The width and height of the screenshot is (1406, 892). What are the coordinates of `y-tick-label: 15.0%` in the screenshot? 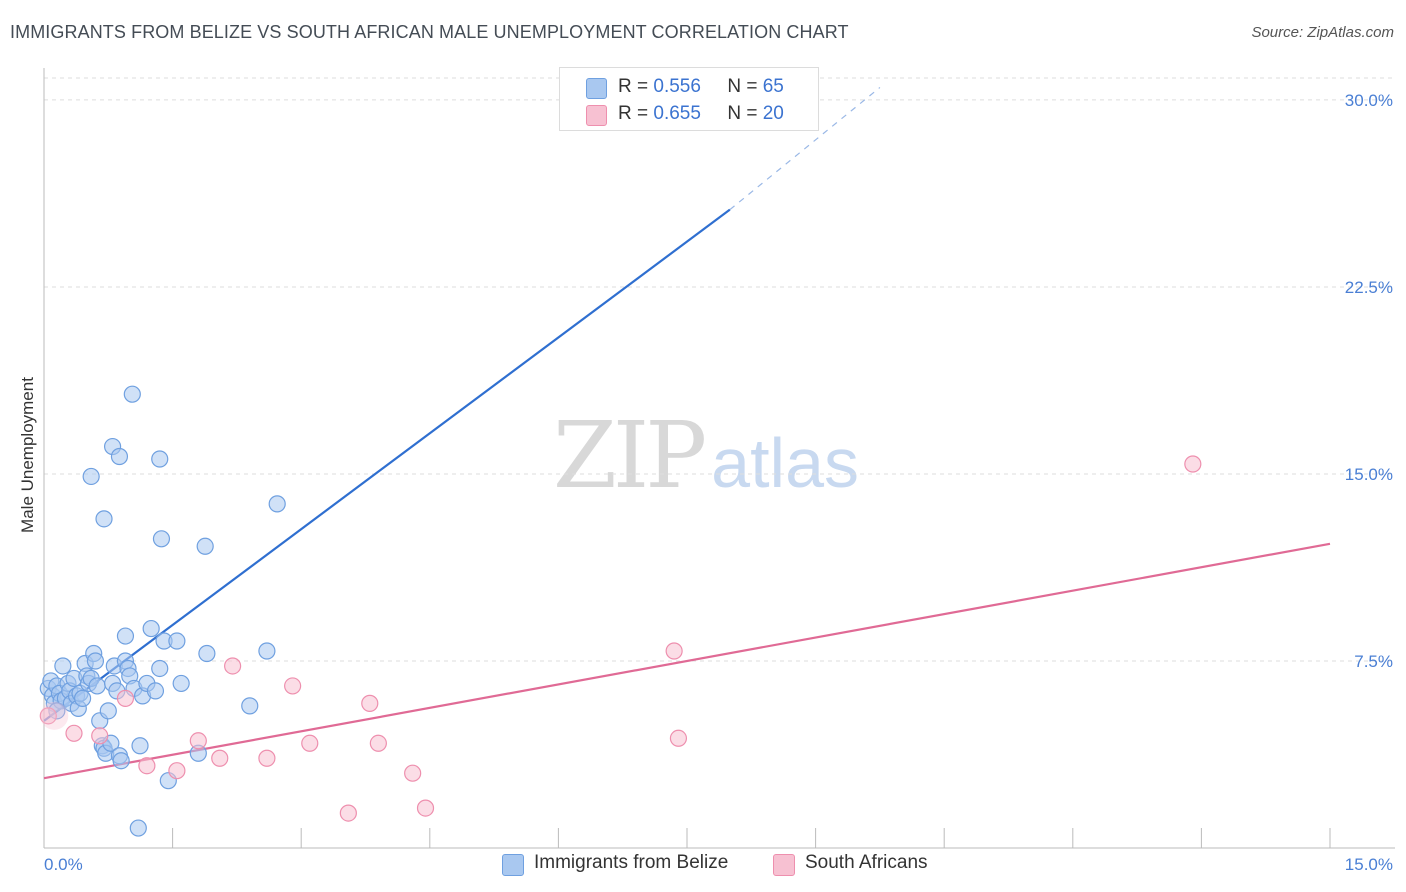 It's located at (1369, 474).